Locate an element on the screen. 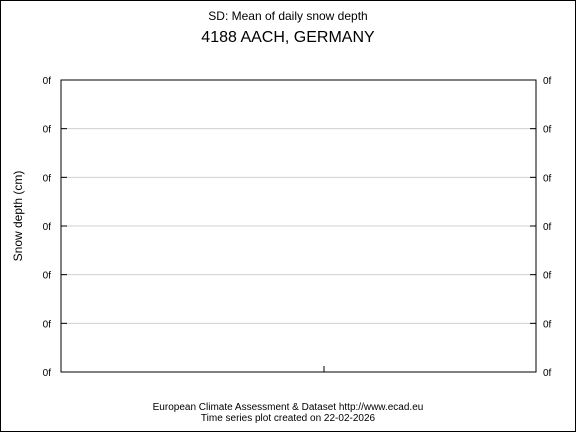 The width and height of the screenshot is (576, 432). chart-title: SD: Mean of daily snow depth is located at coordinates (287, 16).